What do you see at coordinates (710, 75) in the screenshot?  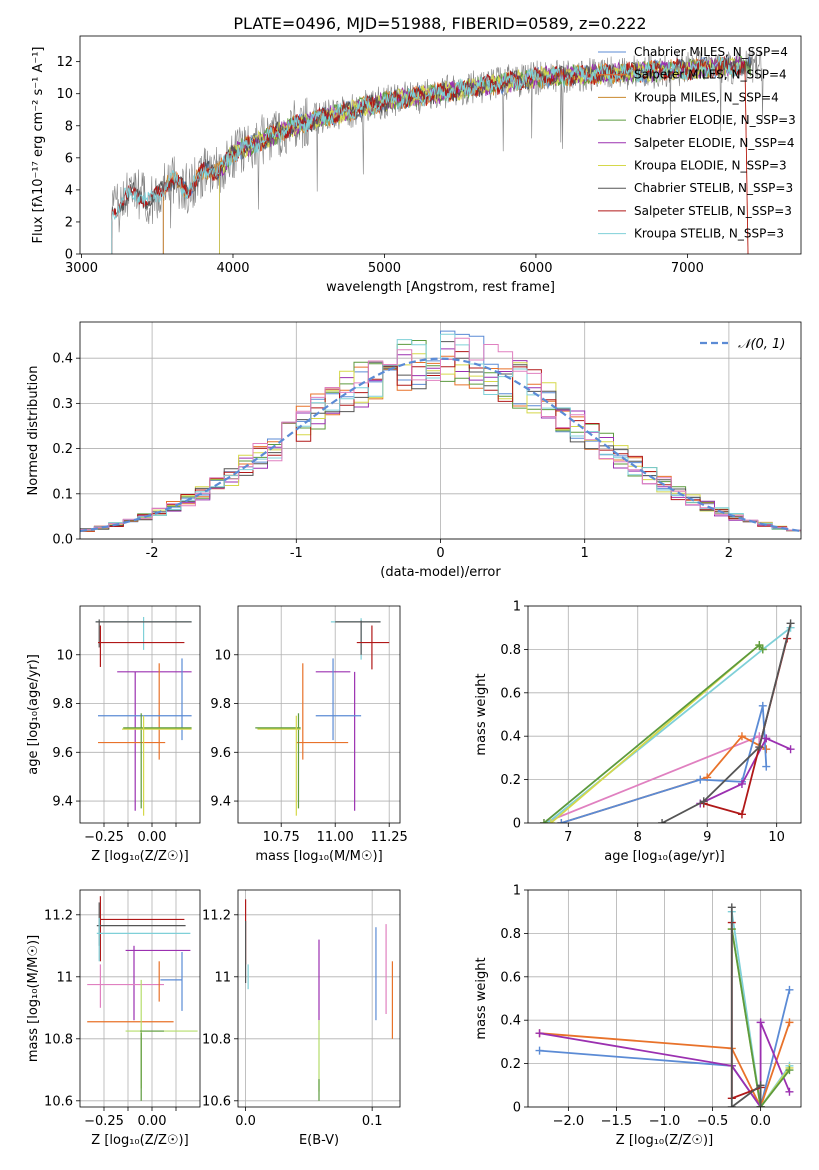 I see `legend-entry: Salpeter MILES, N_SSP=4` at bounding box center [710, 75].